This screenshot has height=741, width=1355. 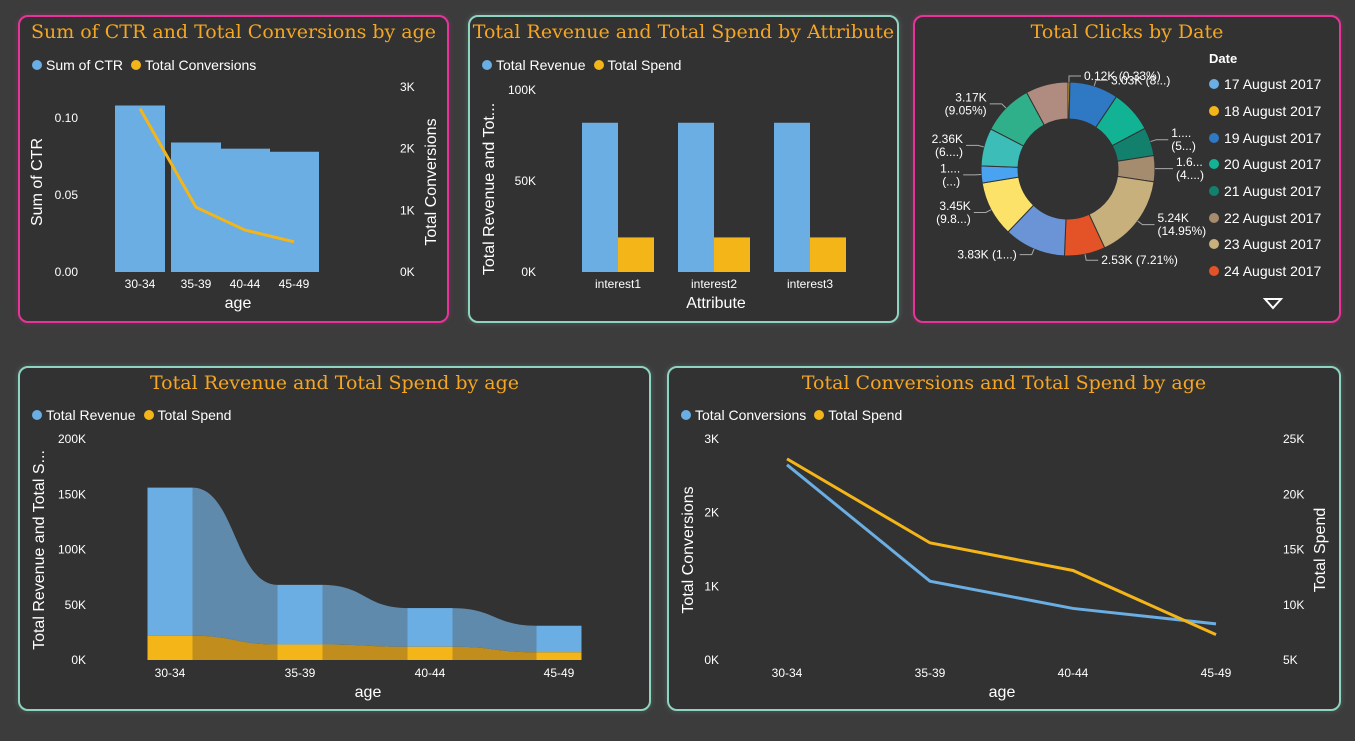 What do you see at coordinates (1273, 137) in the screenshot?
I see `date-legend-label: 19 August 2017` at bounding box center [1273, 137].